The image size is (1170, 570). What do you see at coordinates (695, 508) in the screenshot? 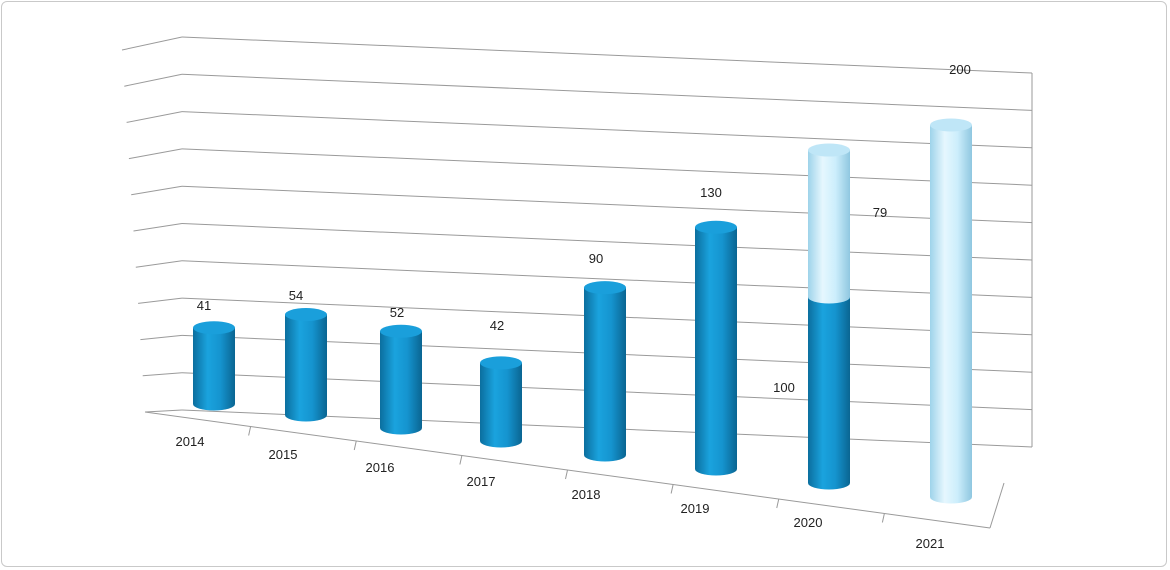
I see `x-axis-label-2019: 2019` at bounding box center [695, 508].